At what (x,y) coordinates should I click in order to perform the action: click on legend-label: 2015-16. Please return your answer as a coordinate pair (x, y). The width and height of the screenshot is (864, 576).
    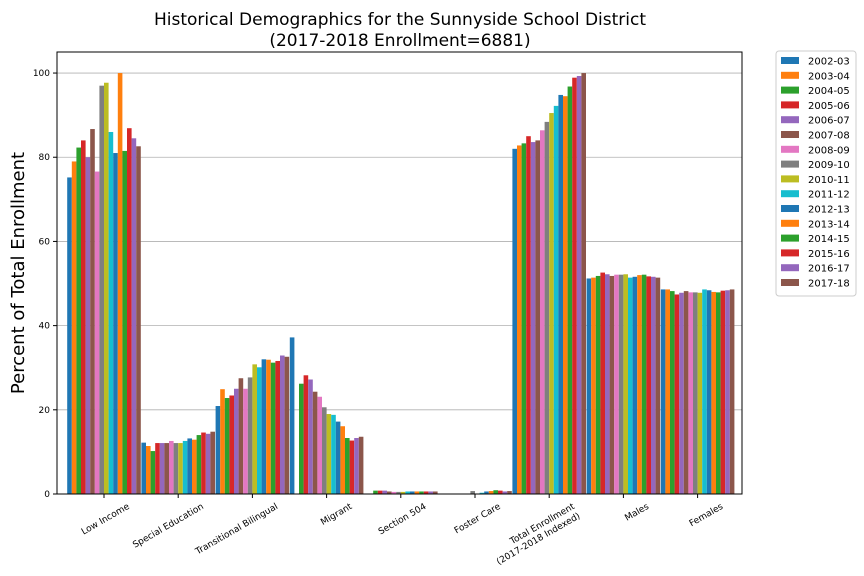
    Looking at the image, I should click on (829, 254).